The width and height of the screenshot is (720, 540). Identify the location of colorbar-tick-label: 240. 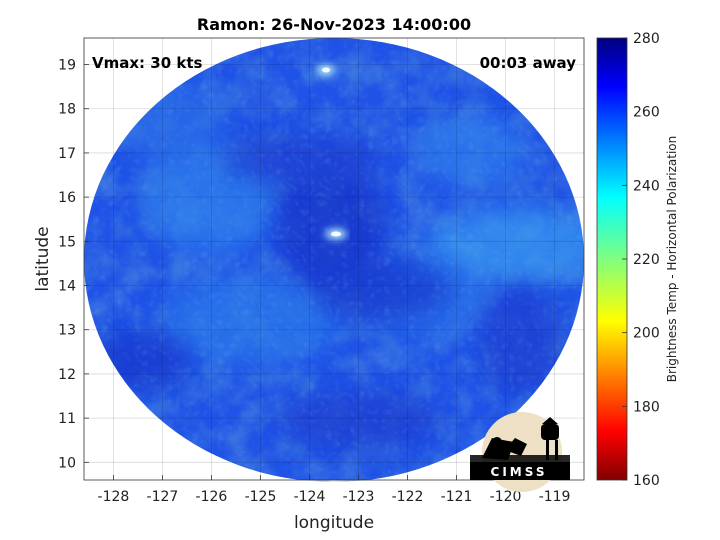
(646, 186).